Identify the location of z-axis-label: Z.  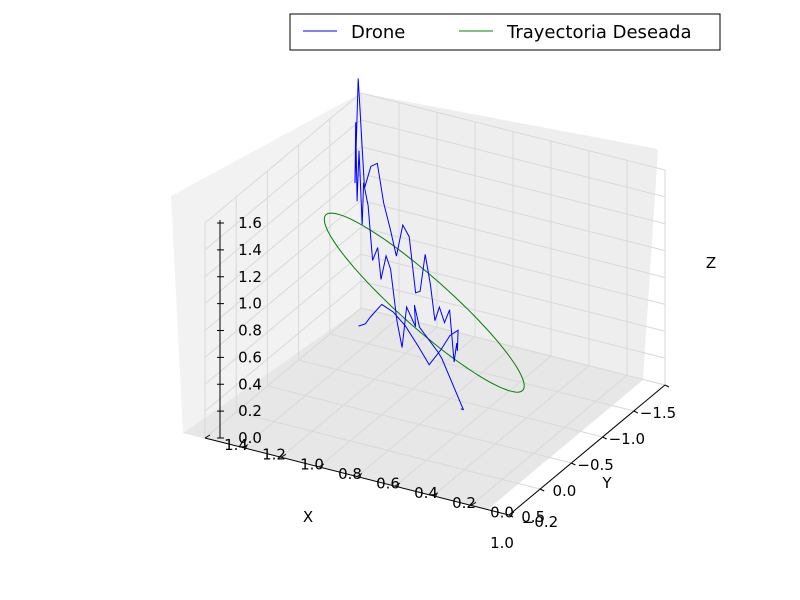
(711, 263).